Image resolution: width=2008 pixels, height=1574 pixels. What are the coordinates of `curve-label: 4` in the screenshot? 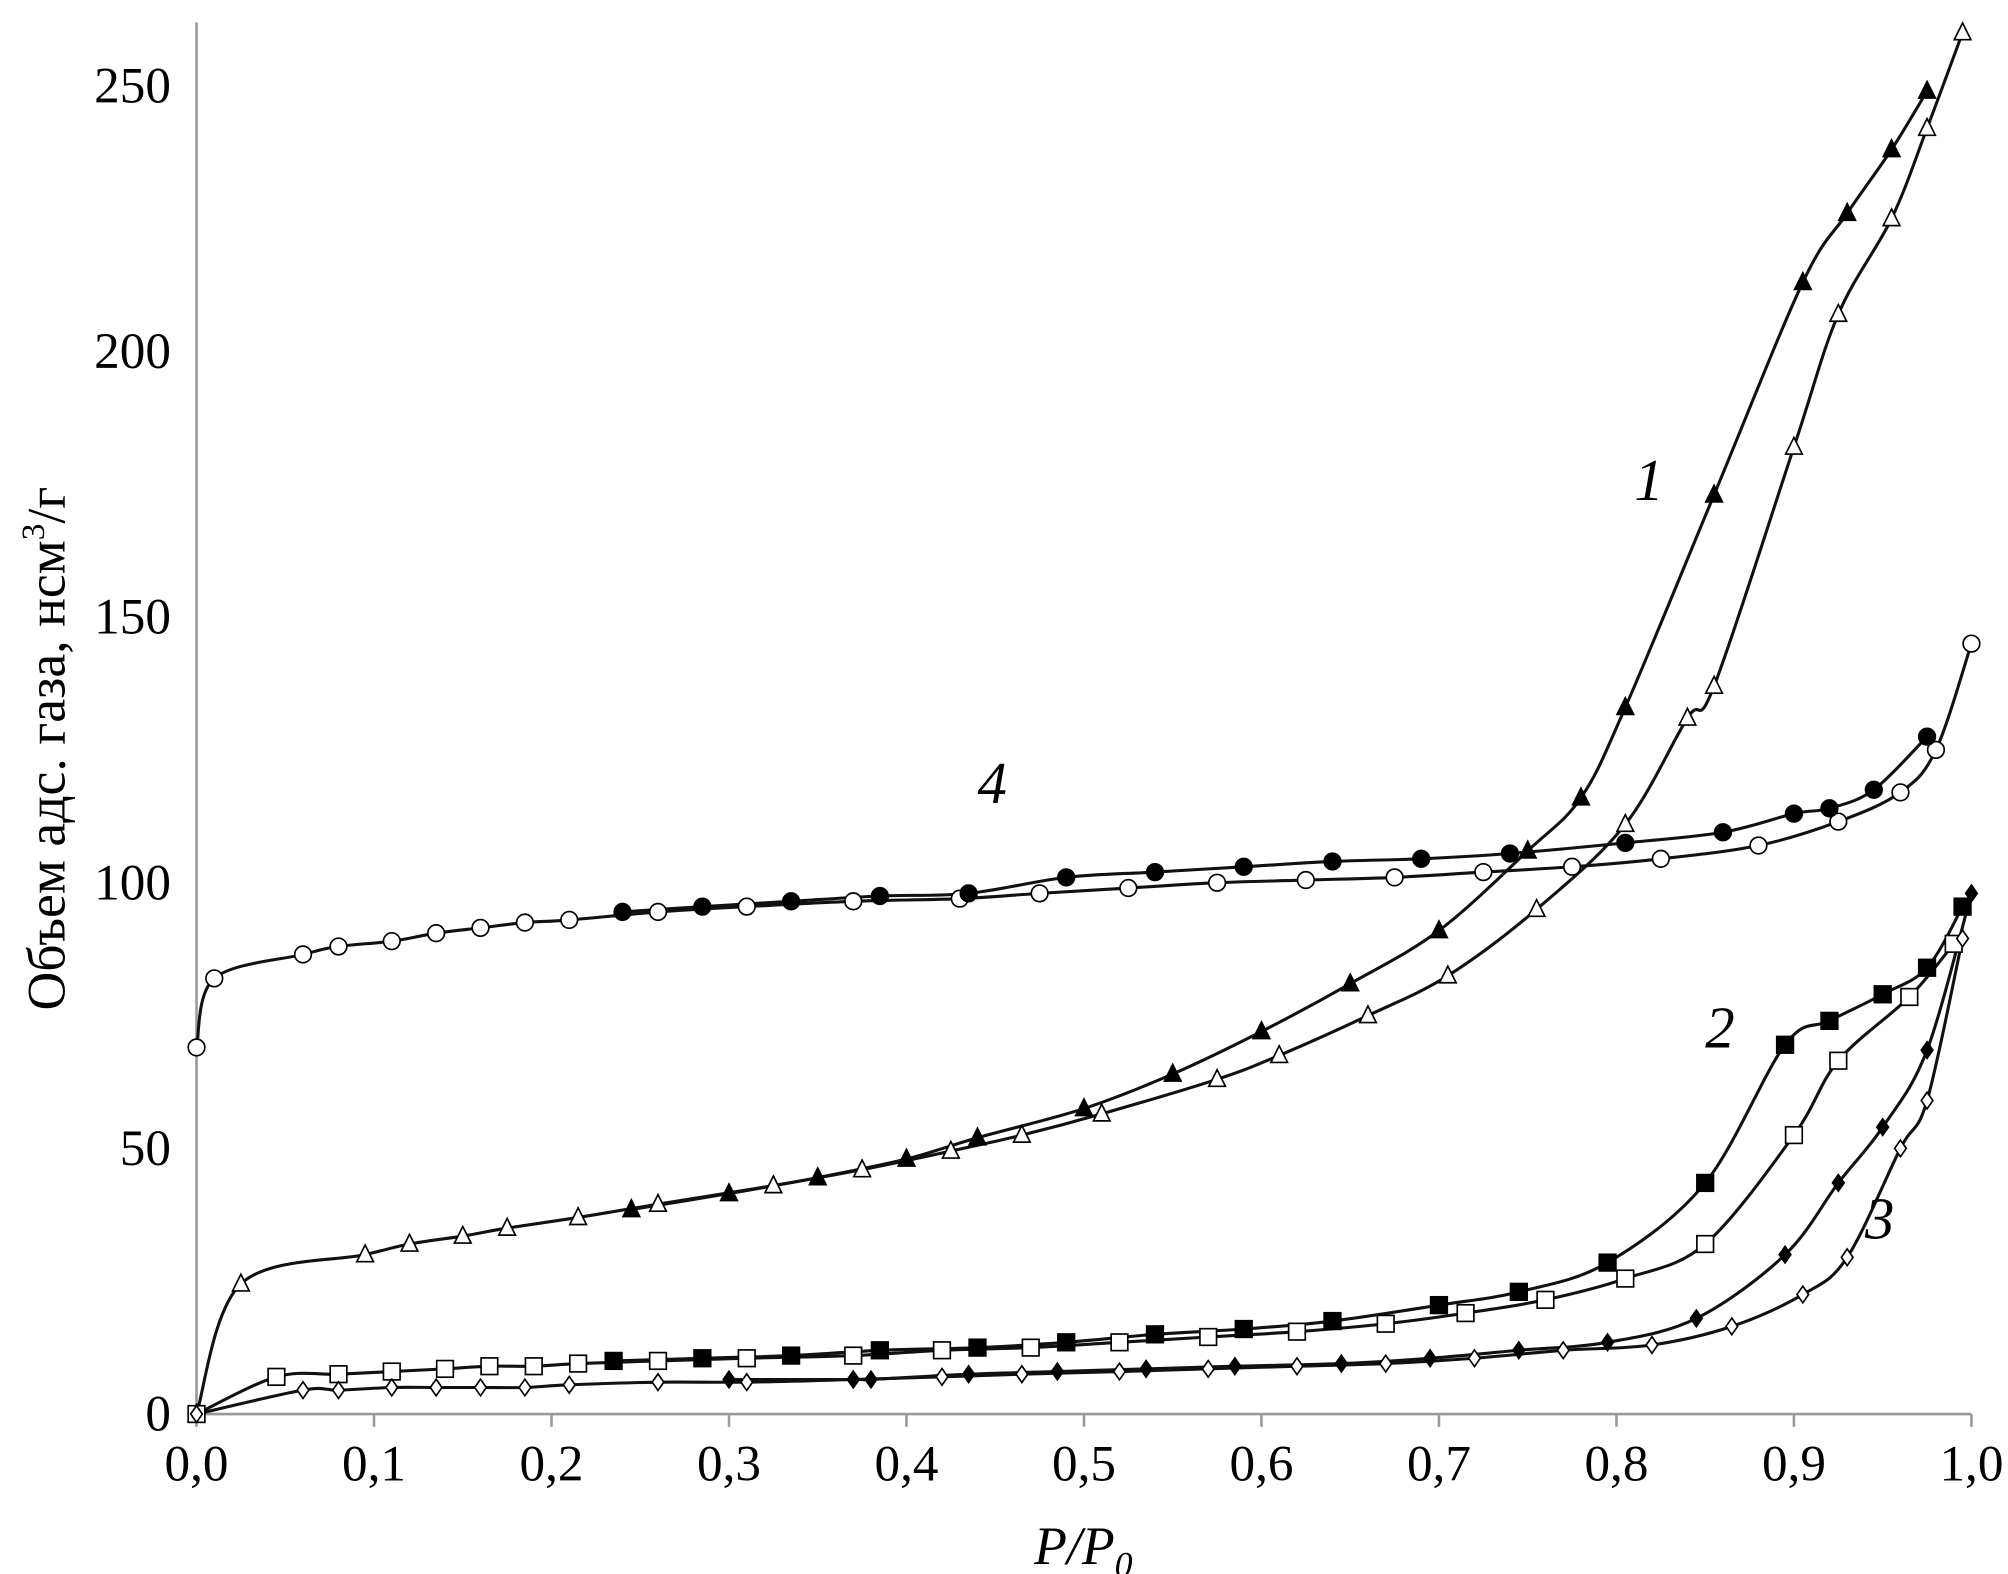 It's located at (991, 783).